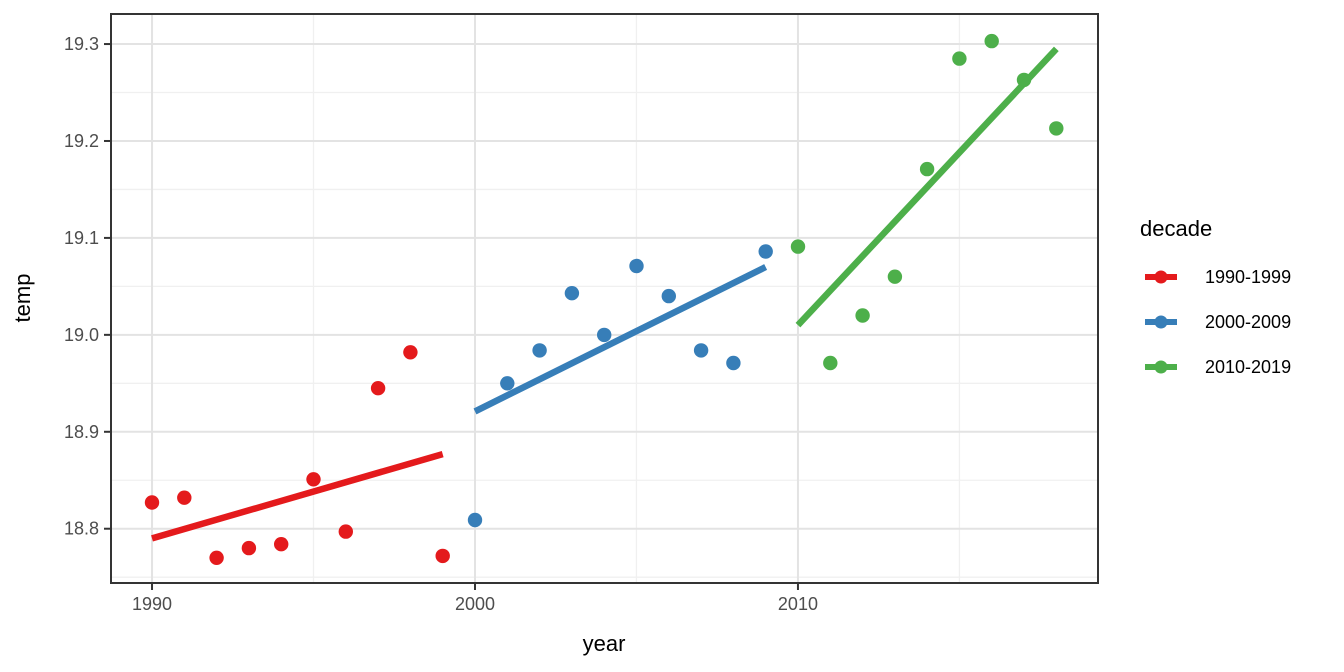 The image size is (1344, 672). What do you see at coordinates (1248, 367) in the screenshot?
I see `legend-item-label: 2010-2019` at bounding box center [1248, 367].